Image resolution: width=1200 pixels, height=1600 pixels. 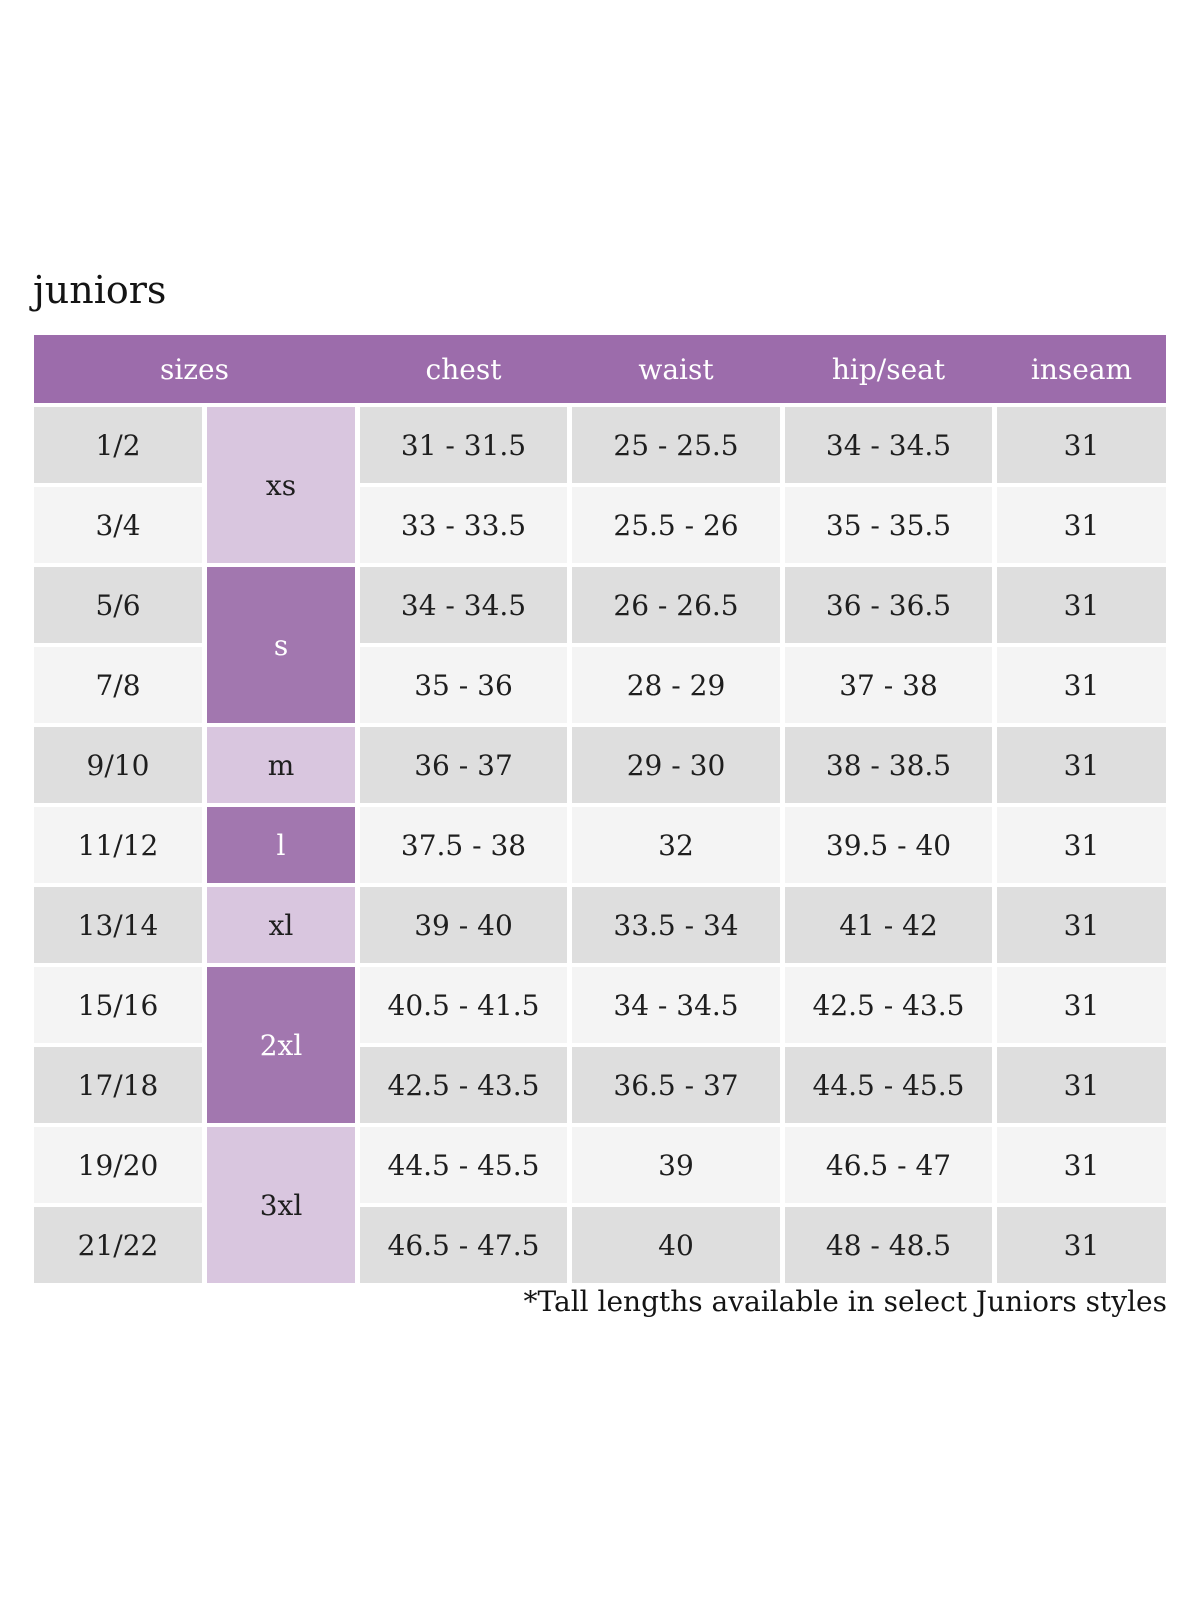 I want to click on waist-cell: 25 - 25.5, so click(x=676, y=445).